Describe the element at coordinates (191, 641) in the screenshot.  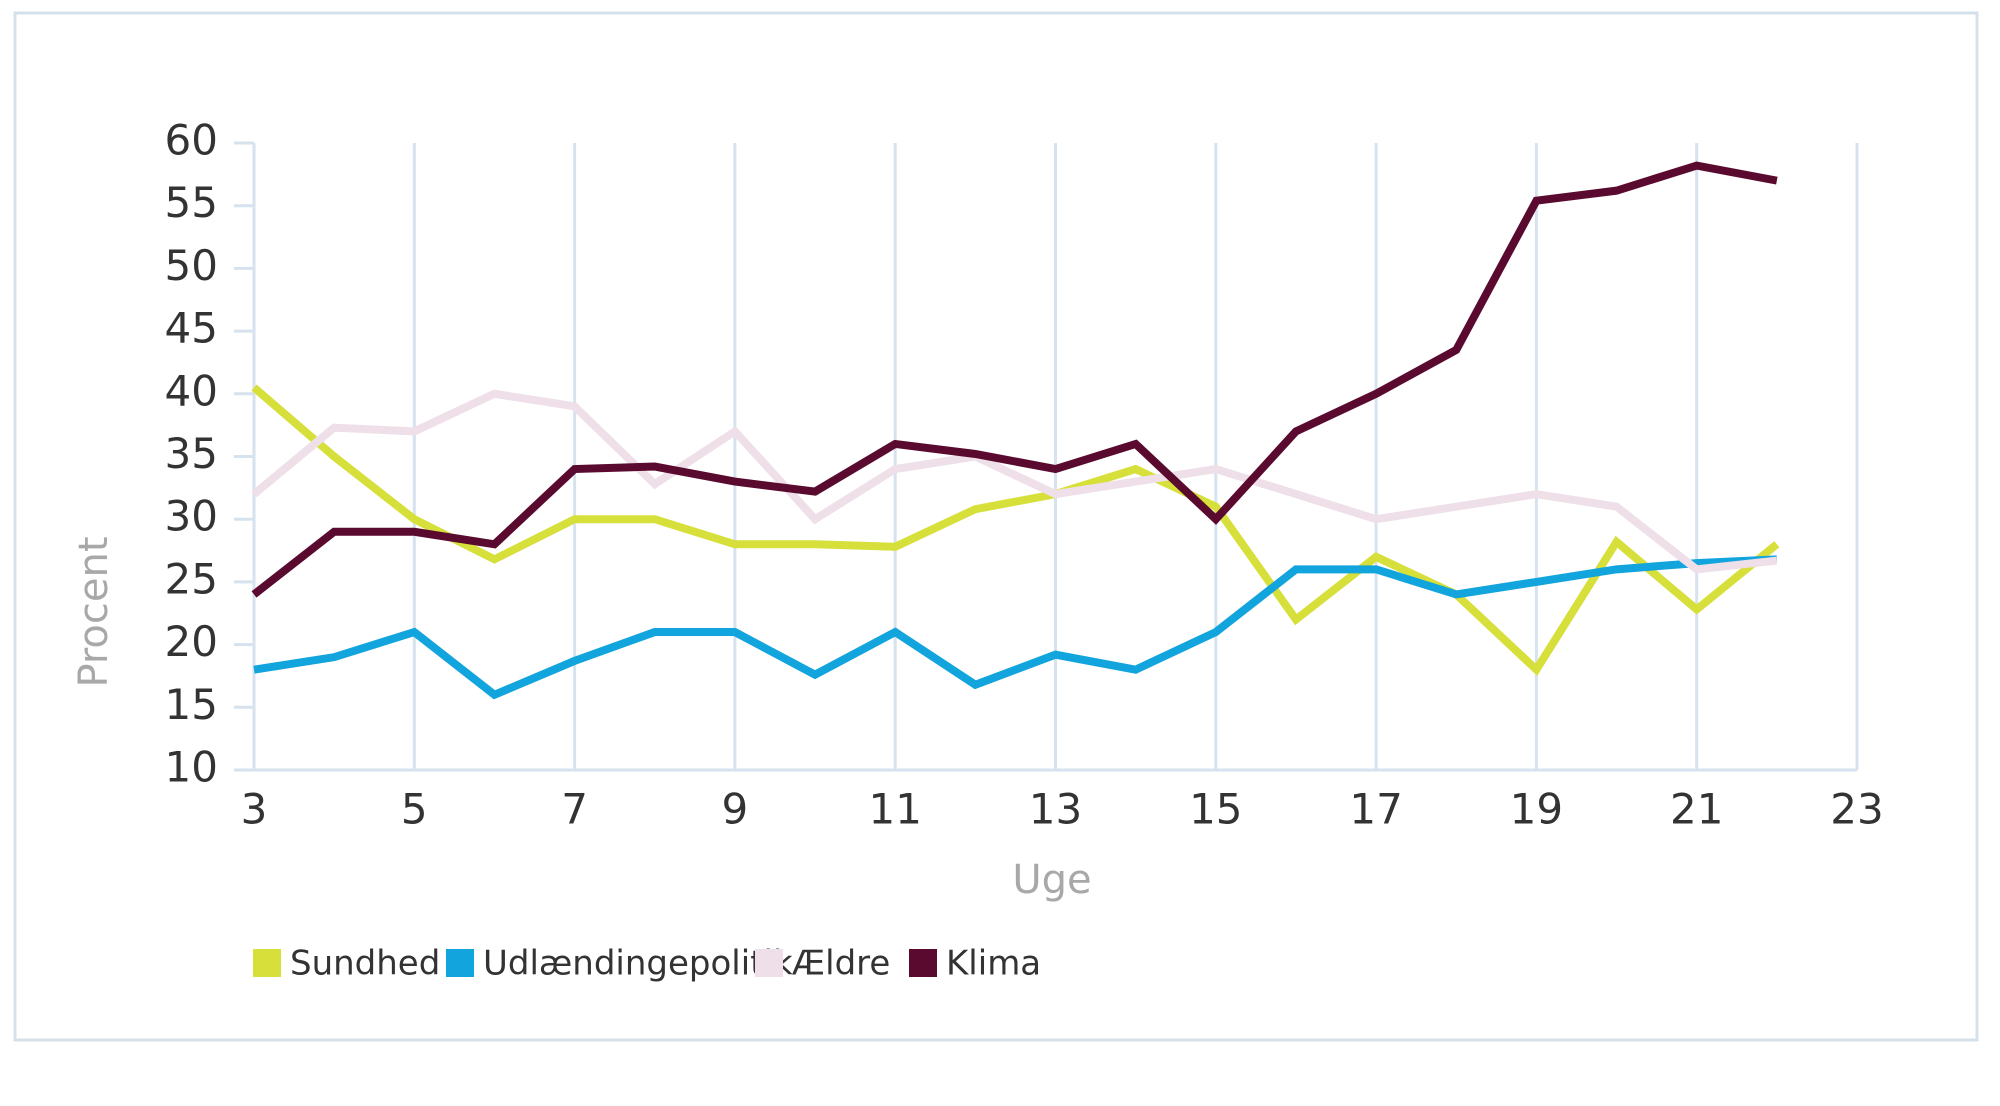
I see `y-tick-label: 20` at that location.